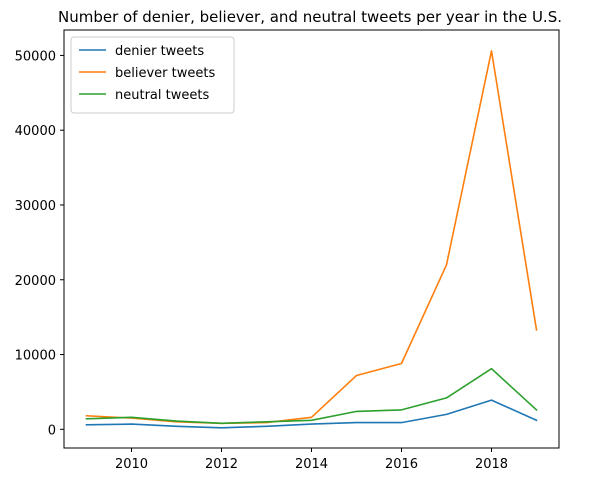  I want to click on x-tick-label: 2016, so click(401, 464).